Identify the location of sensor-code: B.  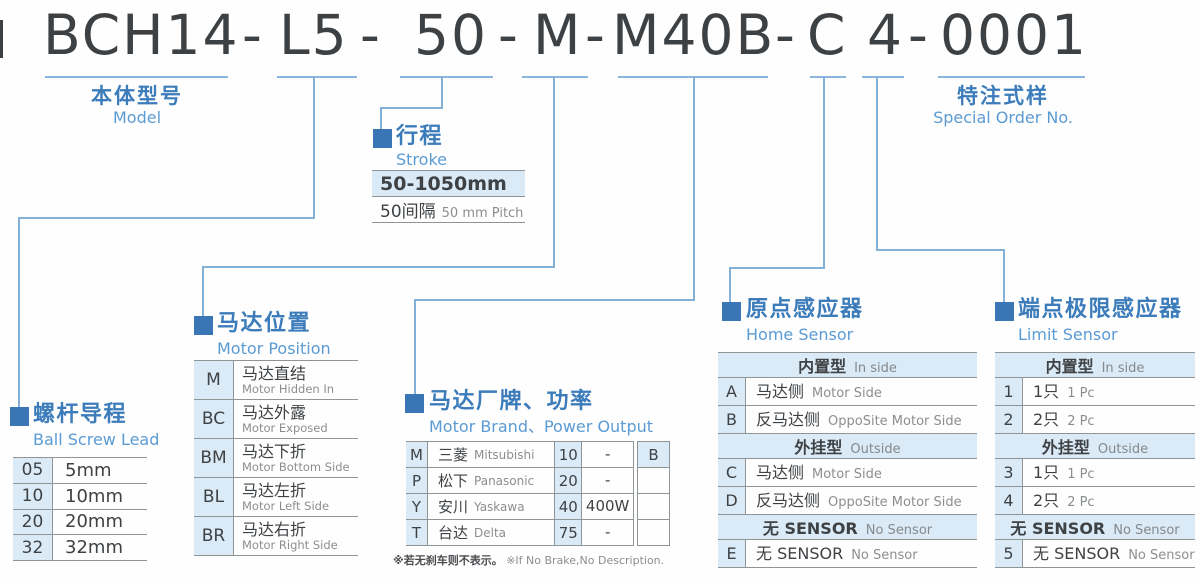
(732, 419).